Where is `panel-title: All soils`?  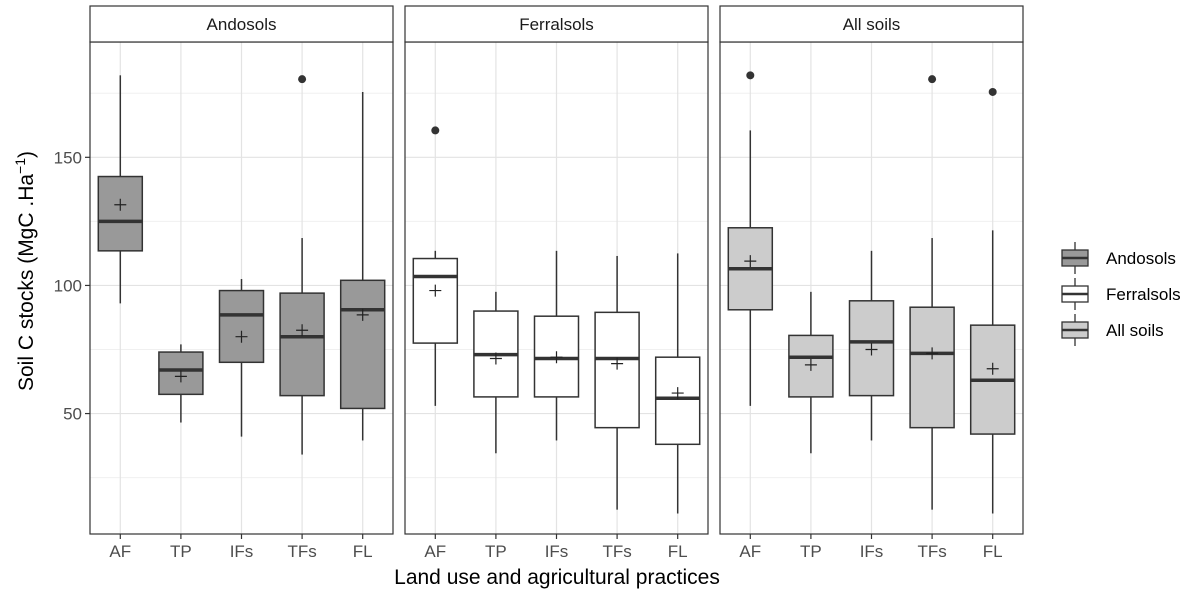
panel-title: All soils is located at coordinates (872, 24).